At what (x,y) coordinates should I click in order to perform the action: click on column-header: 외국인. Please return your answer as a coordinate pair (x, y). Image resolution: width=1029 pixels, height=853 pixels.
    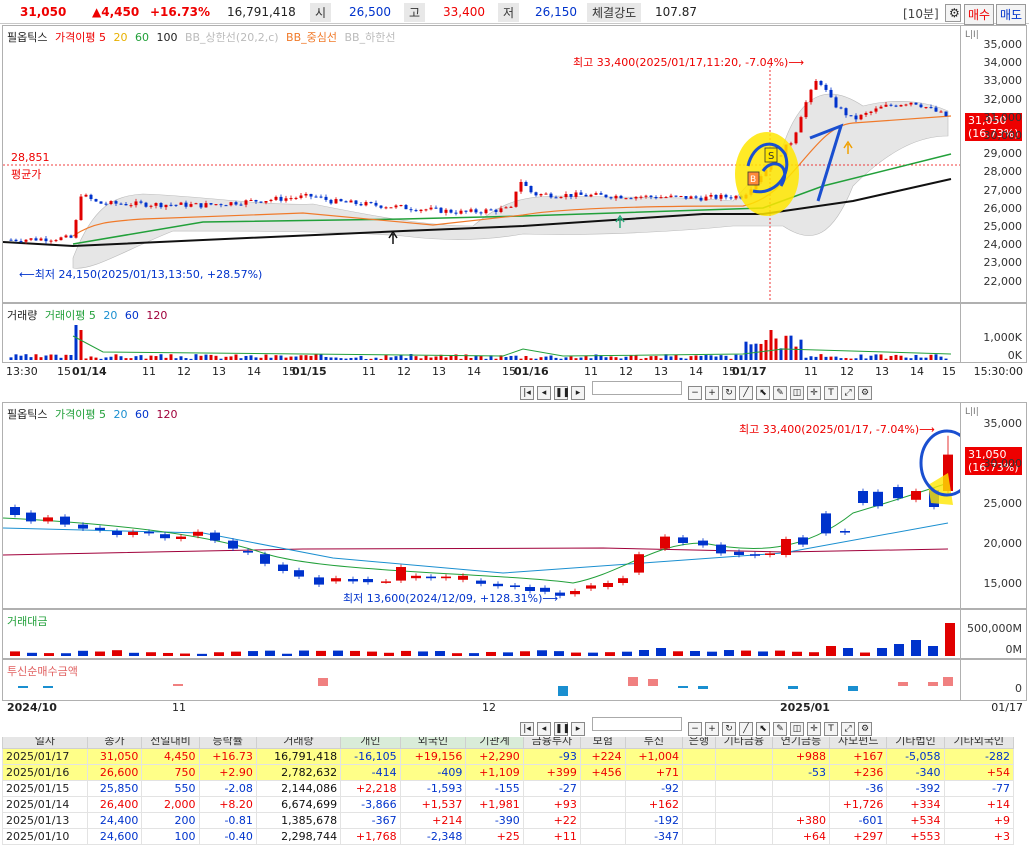
    Looking at the image, I should click on (433, 743).